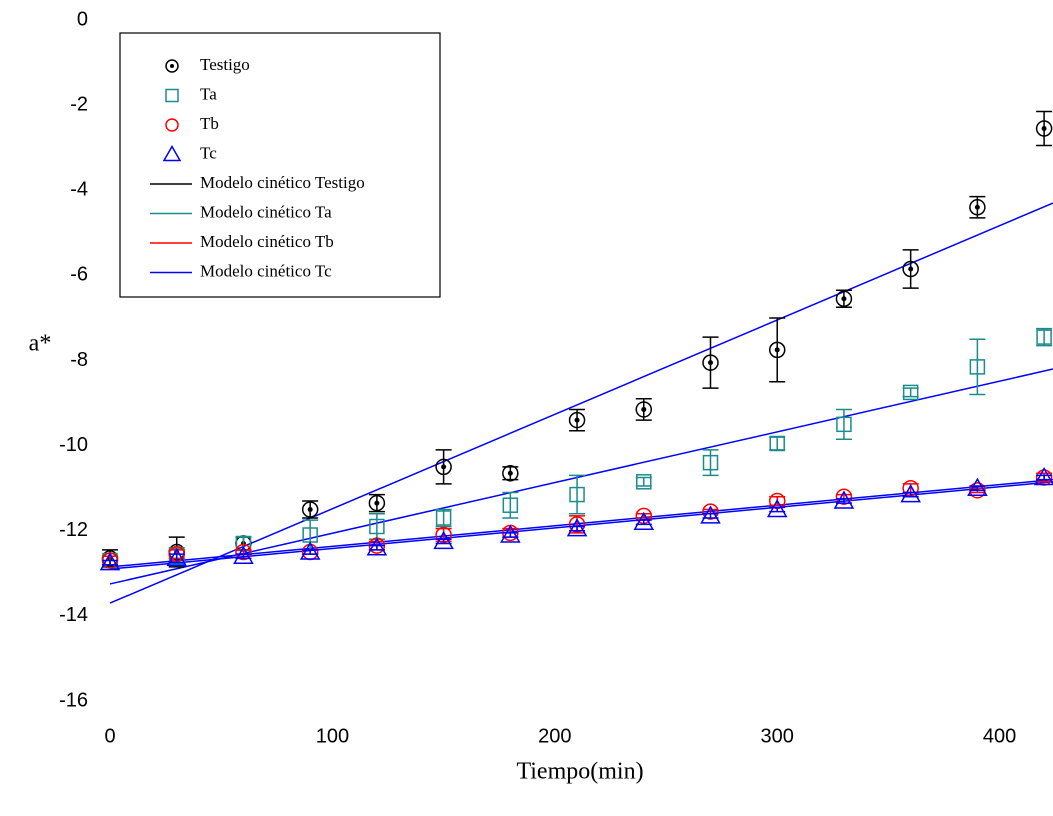  What do you see at coordinates (282, 182) in the screenshot?
I see `legend-label: Modelo cinético Testigo` at bounding box center [282, 182].